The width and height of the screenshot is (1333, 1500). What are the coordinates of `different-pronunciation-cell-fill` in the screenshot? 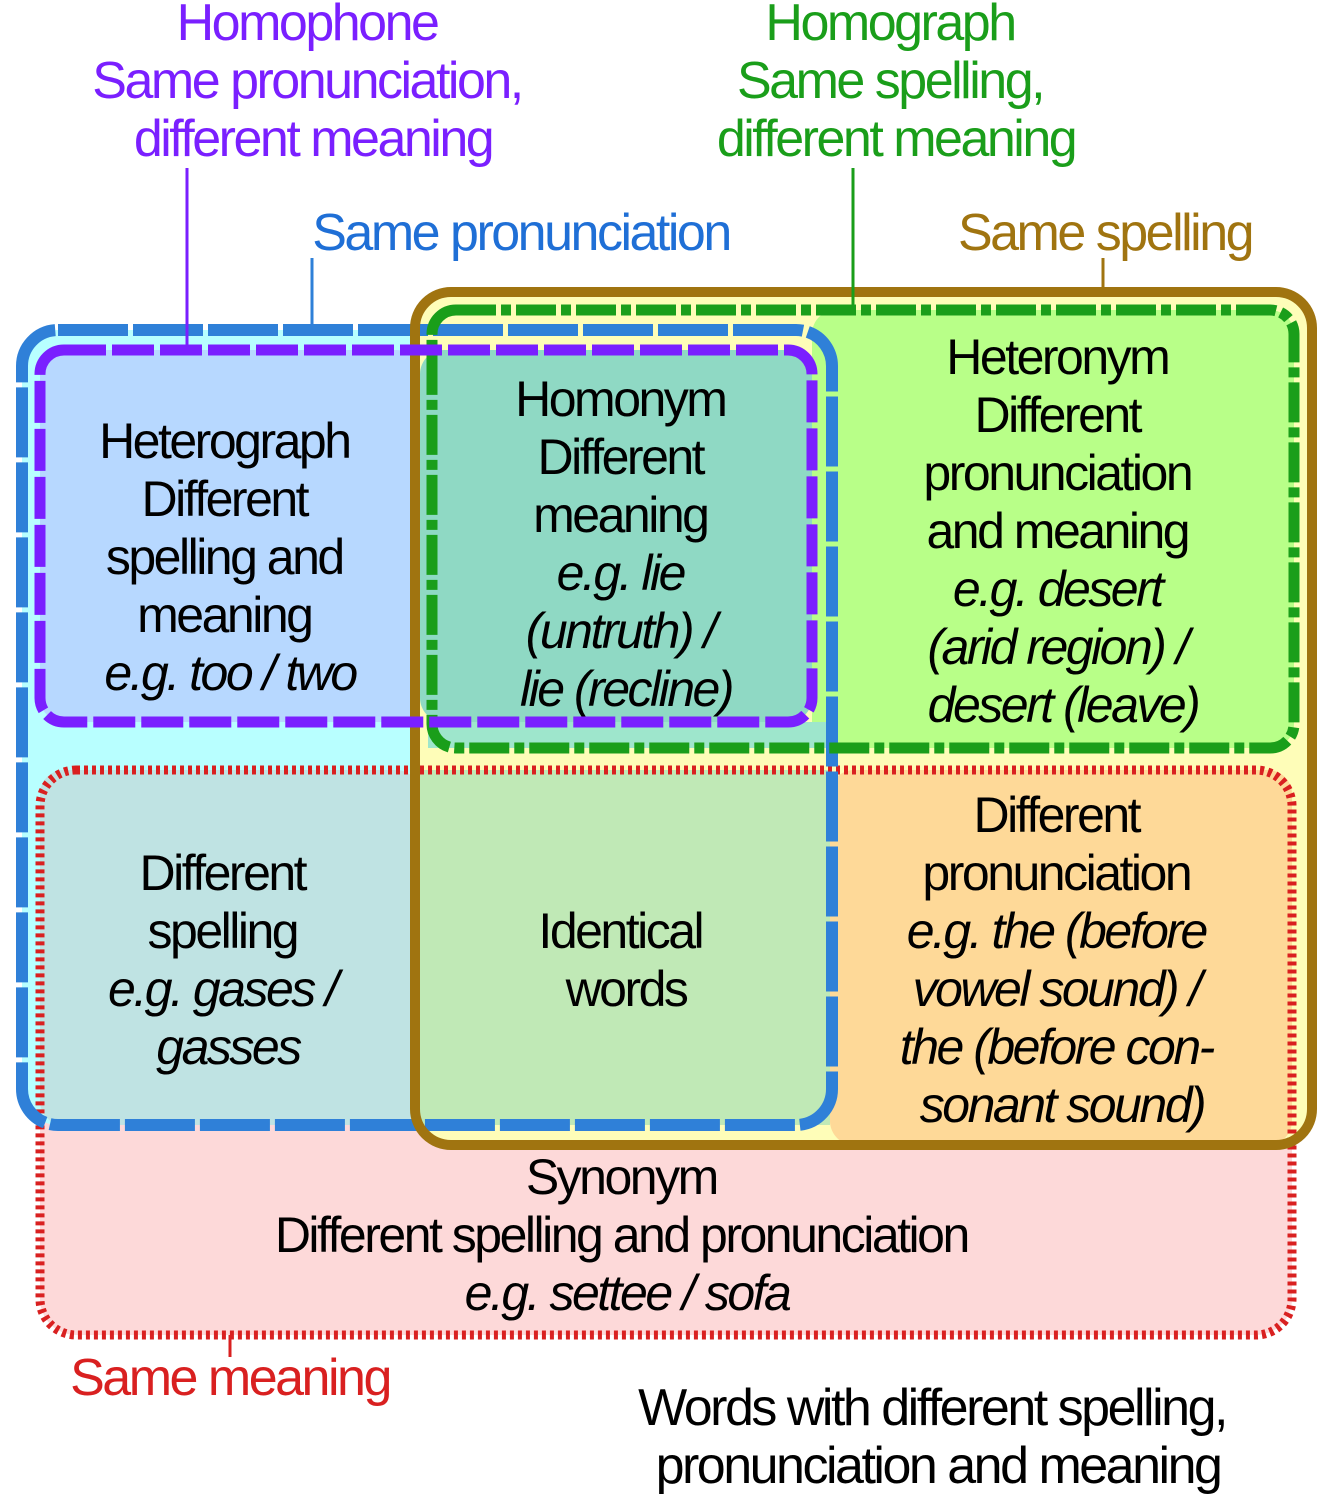 It's located at (1061, 957).